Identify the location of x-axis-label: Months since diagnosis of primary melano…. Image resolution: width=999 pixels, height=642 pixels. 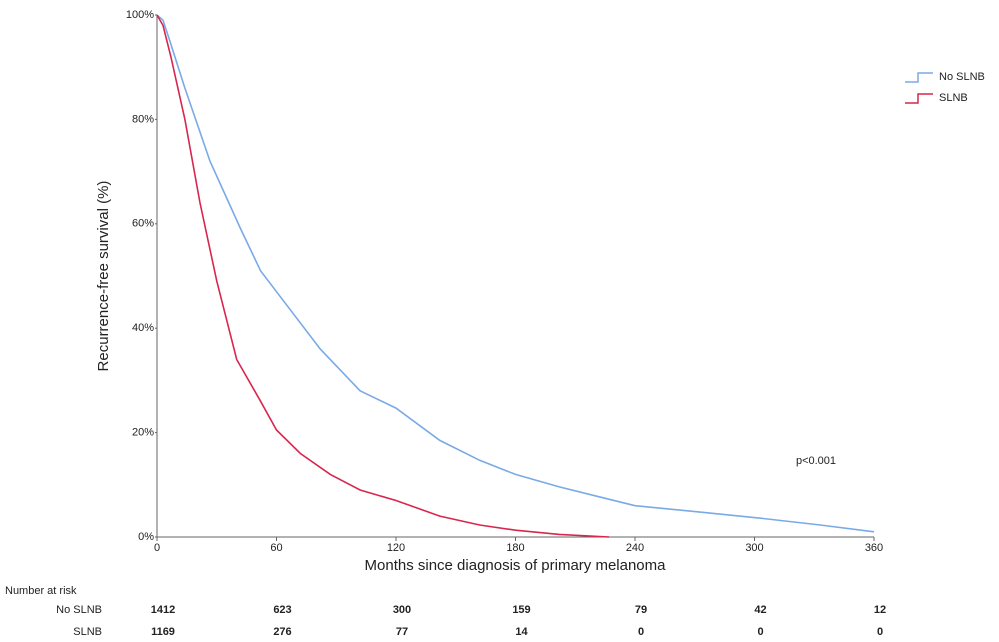
(516, 565).